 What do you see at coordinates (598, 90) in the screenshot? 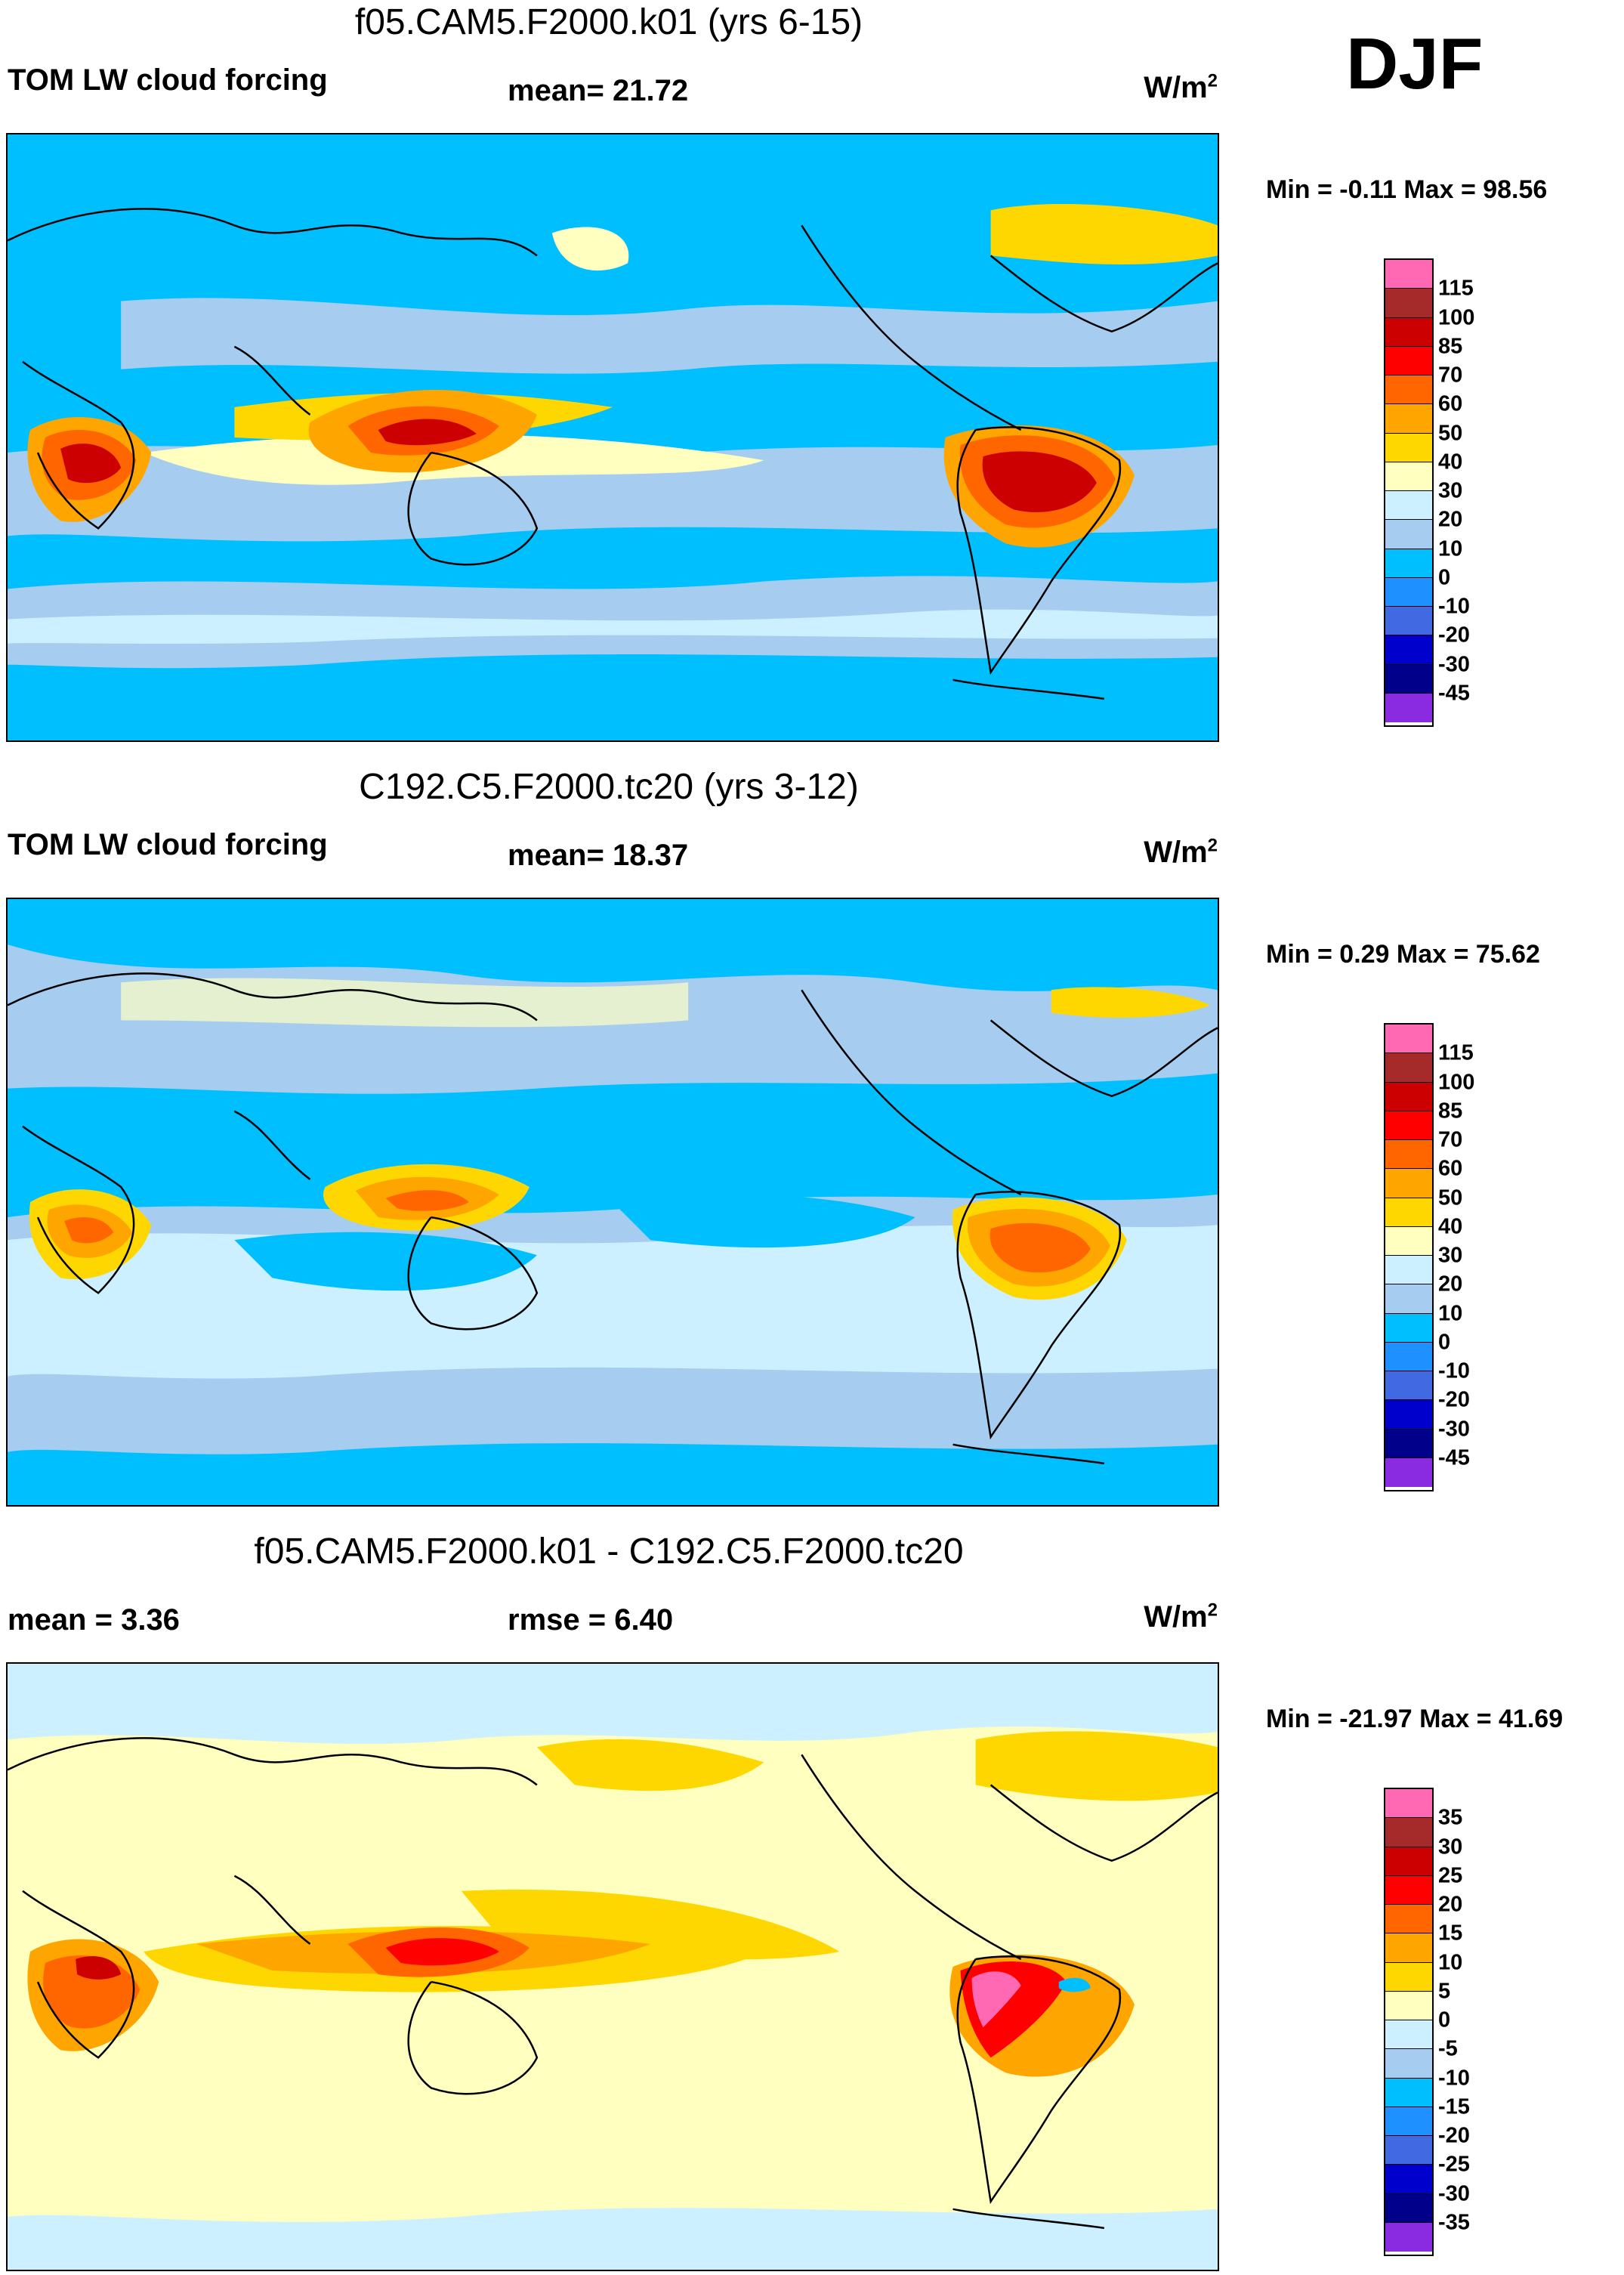
I see `panel-1-mean-label: mean= 21.72` at bounding box center [598, 90].